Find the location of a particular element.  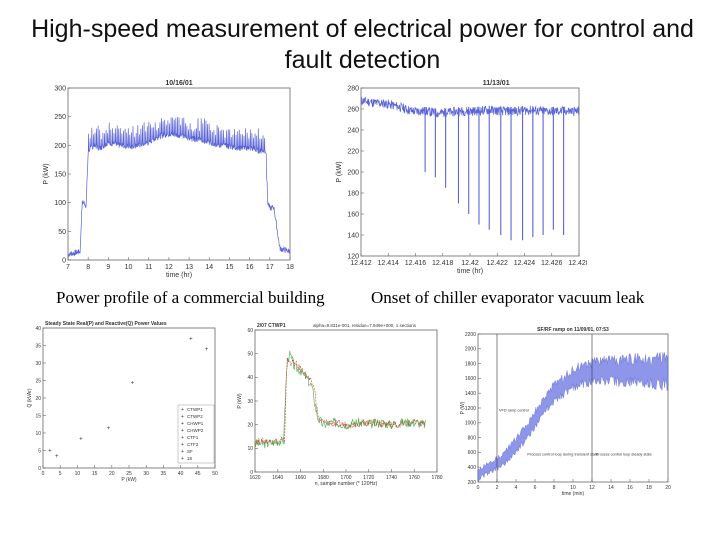

x-tick-label: 1760 is located at coordinates (414, 478).